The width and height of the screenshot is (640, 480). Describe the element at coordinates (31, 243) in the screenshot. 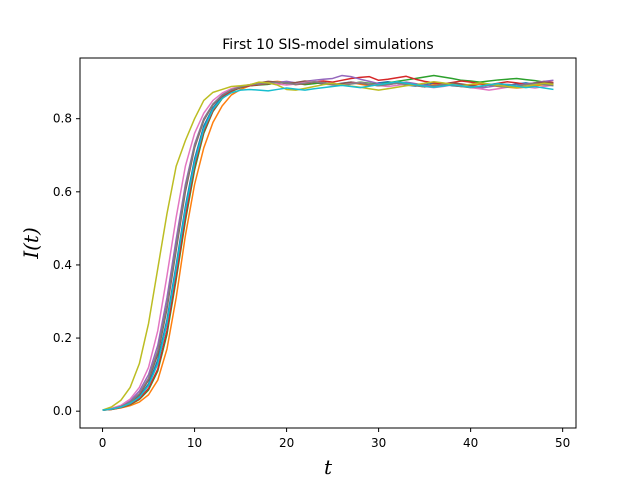

I see `y-axis-label: I(t)` at that location.